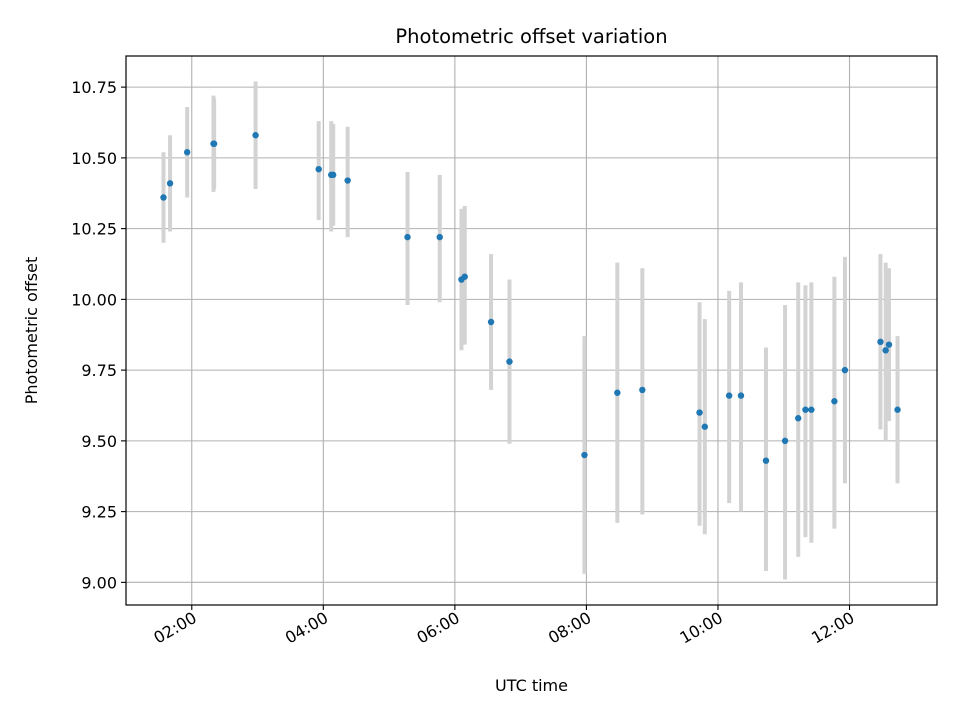  Describe the element at coordinates (31, 331) in the screenshot. I see `y-axis-label: Photometric offset` at that location.